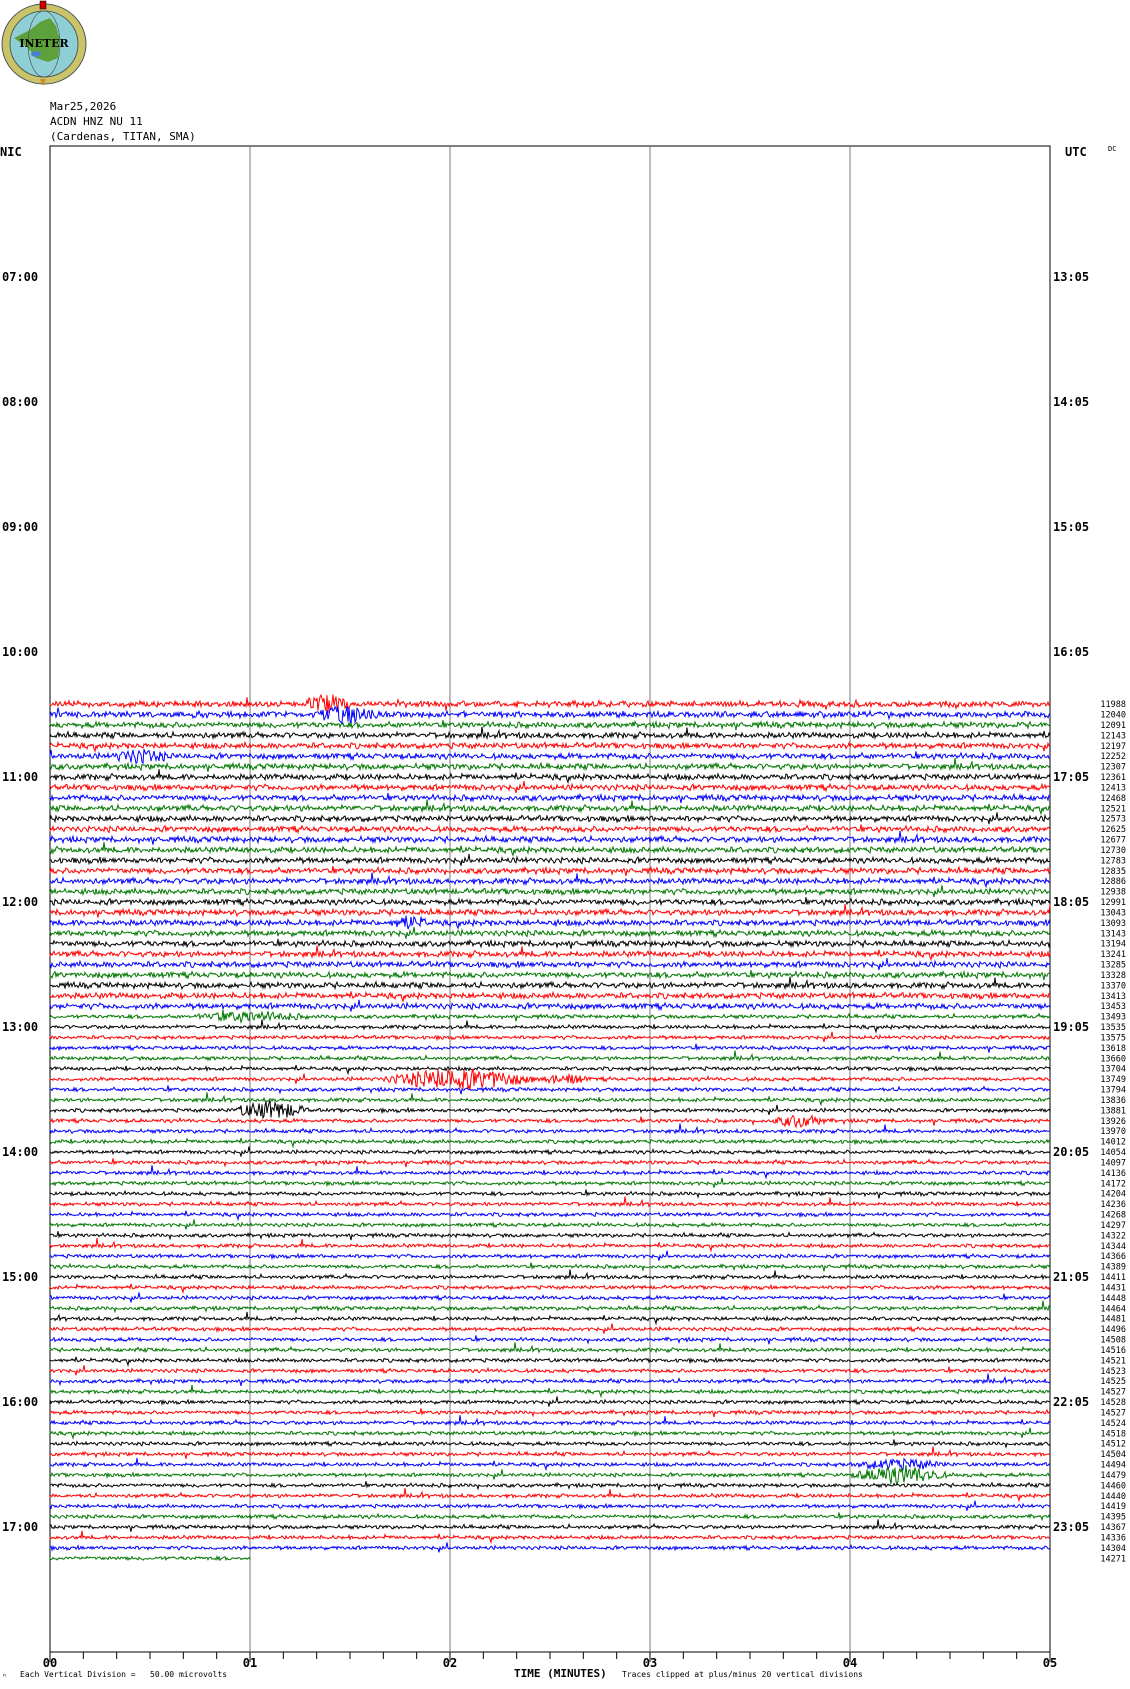 This screenshot has height=1689, width=1130. Describe the element at coordinates (1113, 913) in the screenshot. I see `trace-value-label: 13043` at that location.